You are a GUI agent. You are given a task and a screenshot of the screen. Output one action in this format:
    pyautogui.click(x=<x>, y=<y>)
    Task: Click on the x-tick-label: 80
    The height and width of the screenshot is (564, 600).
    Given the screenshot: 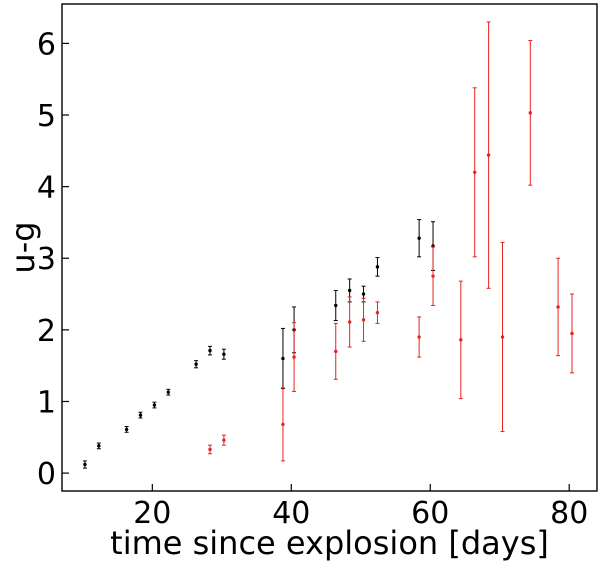 What is the action you would take?
    pyautogui.click(x=569, y=513)
    